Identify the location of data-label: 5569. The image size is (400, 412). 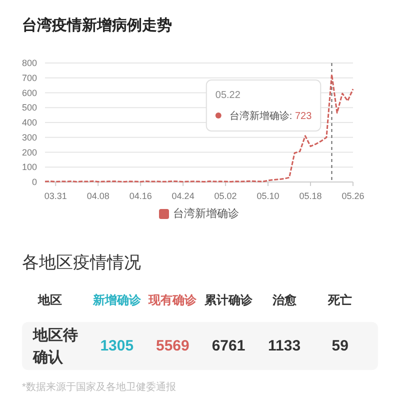
(173, 346).